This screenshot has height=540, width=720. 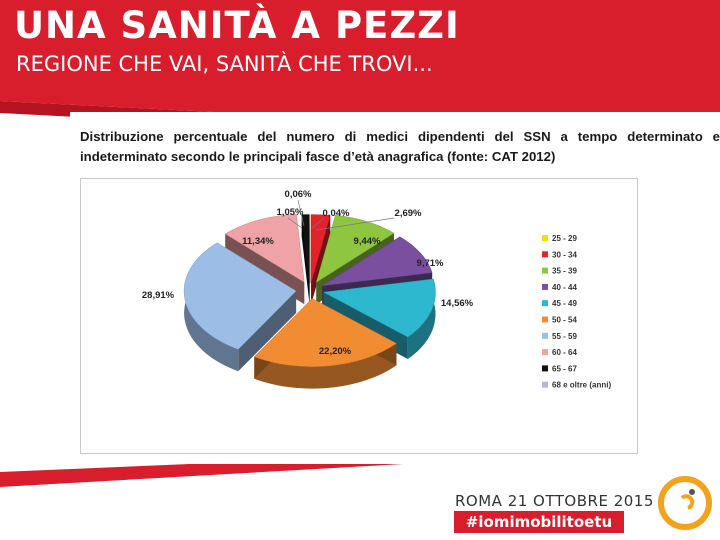 What do you see at coordinates (564, 238) in the screenshot?
I see `legend-label-25-29: 25 - 29` at bounding box center [564, 238].